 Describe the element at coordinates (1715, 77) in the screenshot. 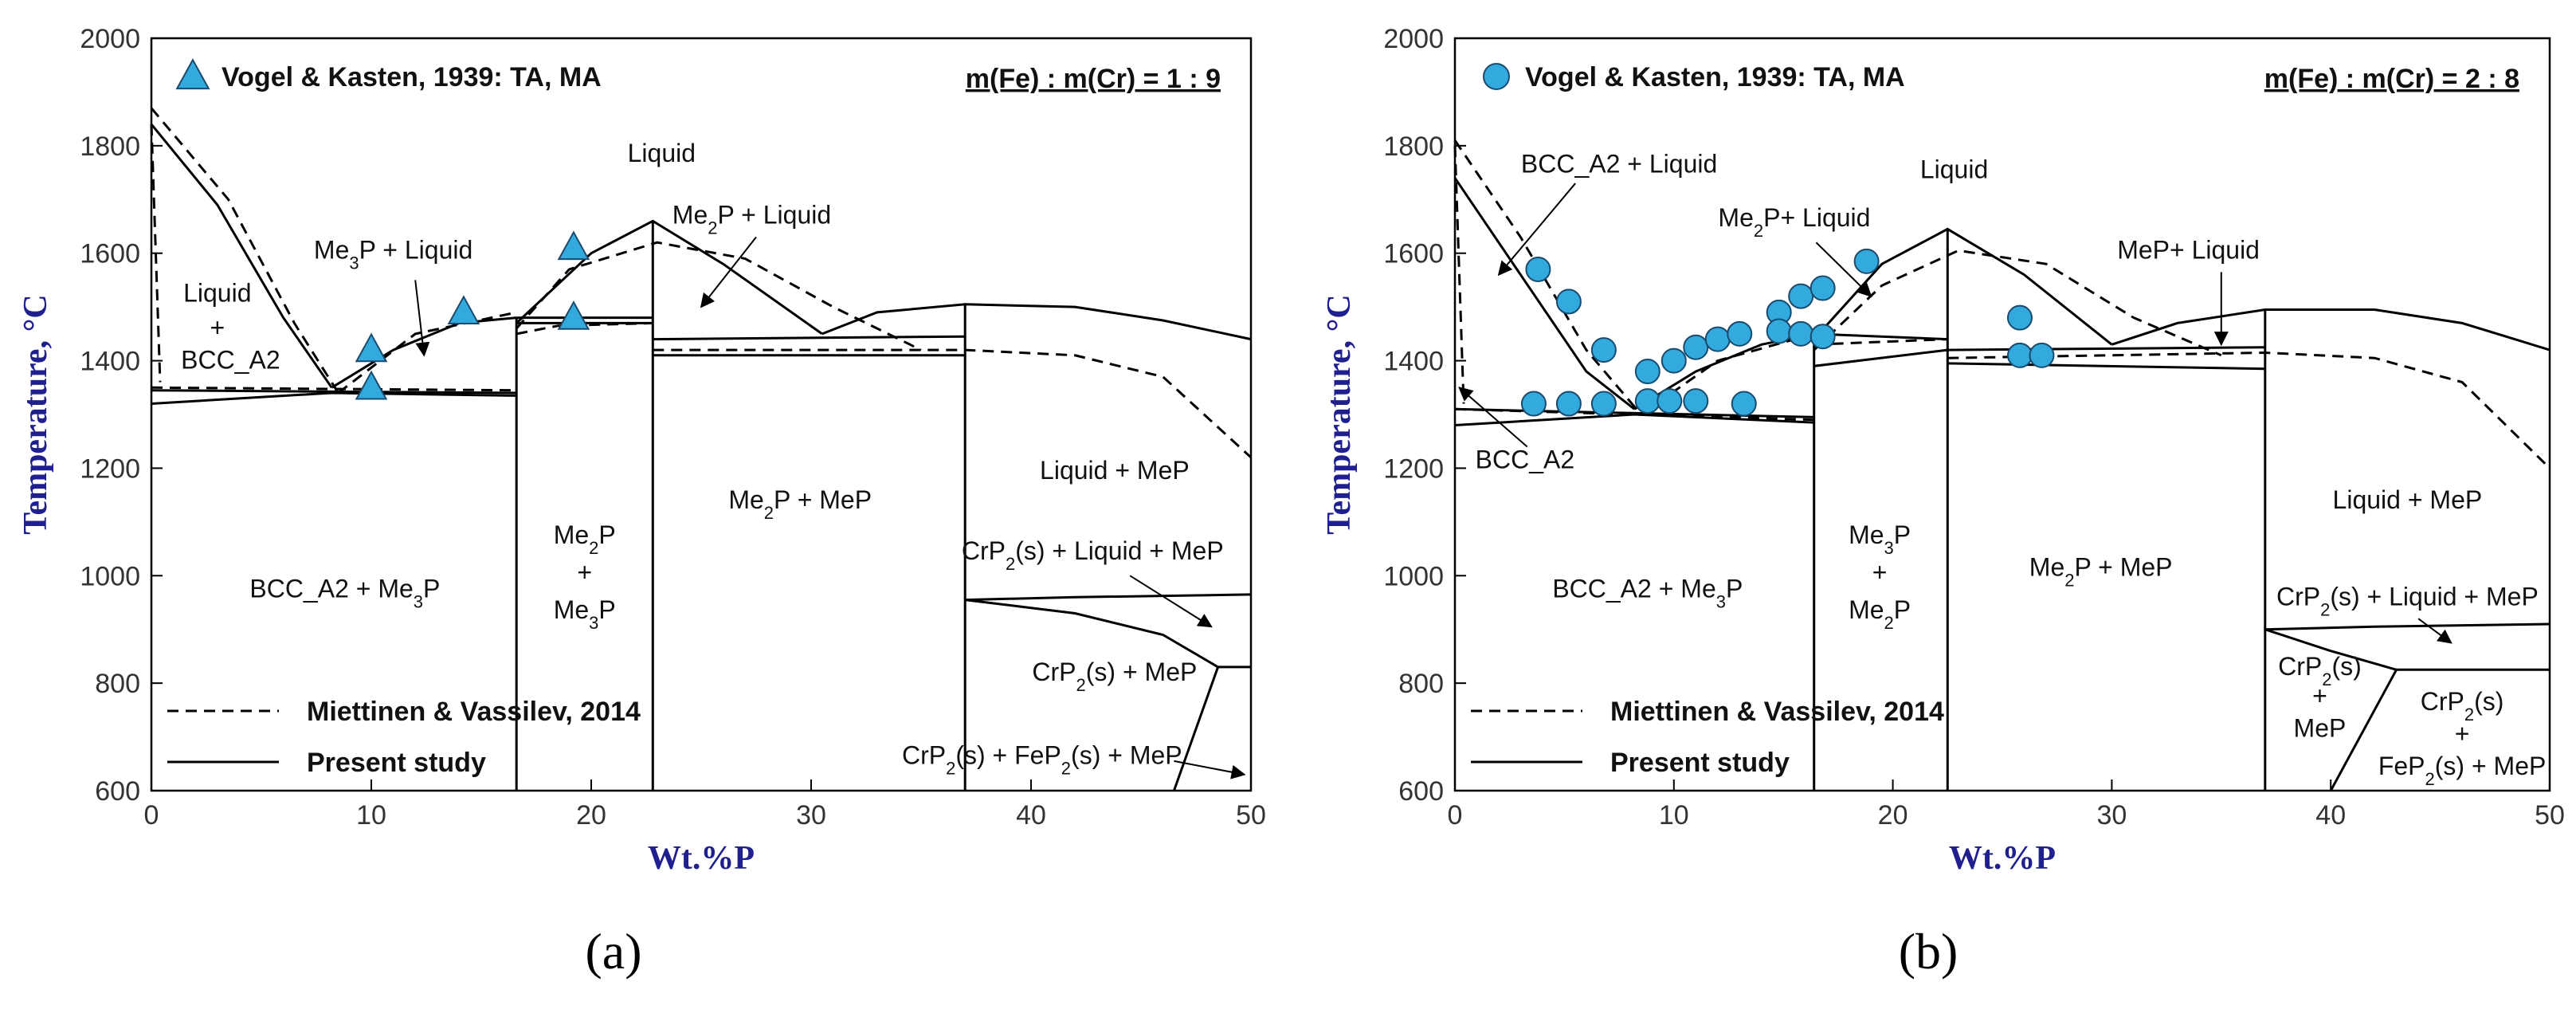

I see `legend-experimental-label: Vogel & Kasten, 1939: TA, MA` at that location.